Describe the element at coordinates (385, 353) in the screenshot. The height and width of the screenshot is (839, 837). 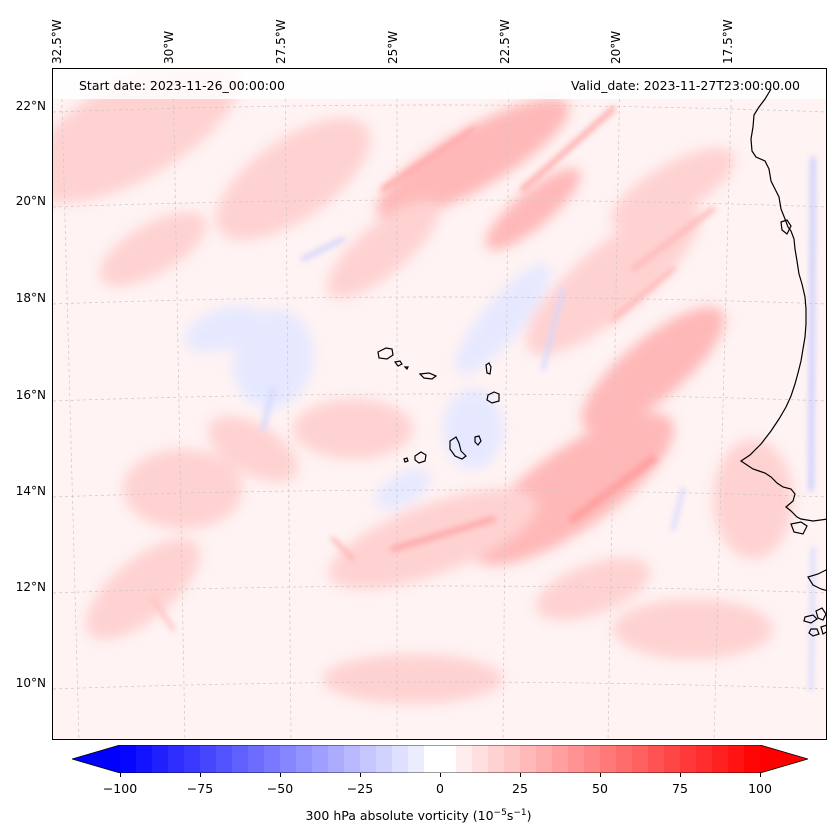
I see `island-santo-antao` at that location.